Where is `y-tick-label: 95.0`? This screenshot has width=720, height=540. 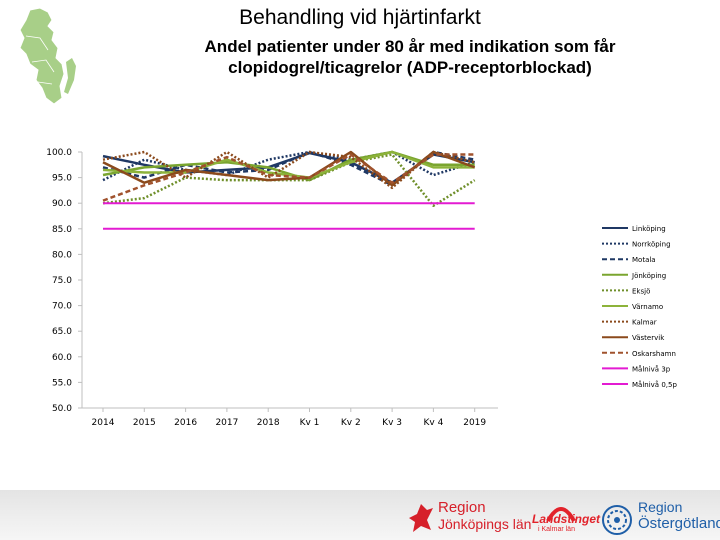
y-tick-label: 95.0 is located at coordinates (62, 179).